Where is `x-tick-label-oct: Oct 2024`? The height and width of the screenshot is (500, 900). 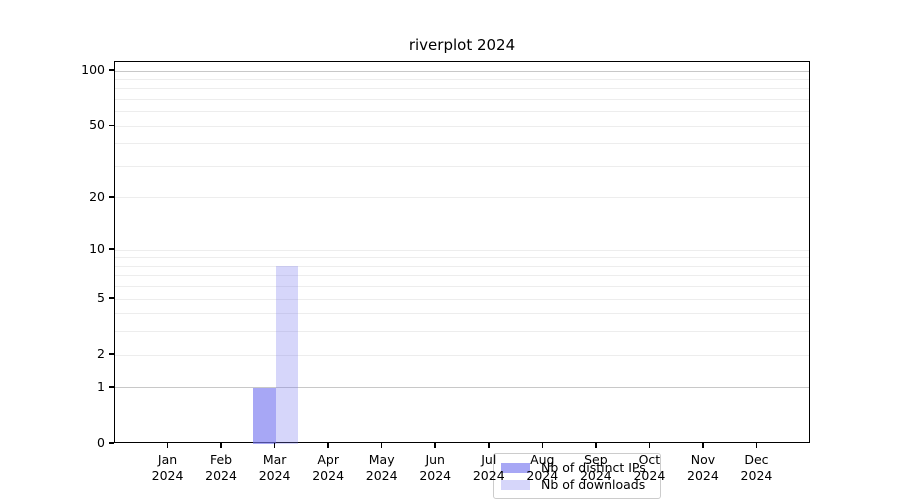
x-tick-label-oct: Oct 2024 is located at coordinates (649, 467).